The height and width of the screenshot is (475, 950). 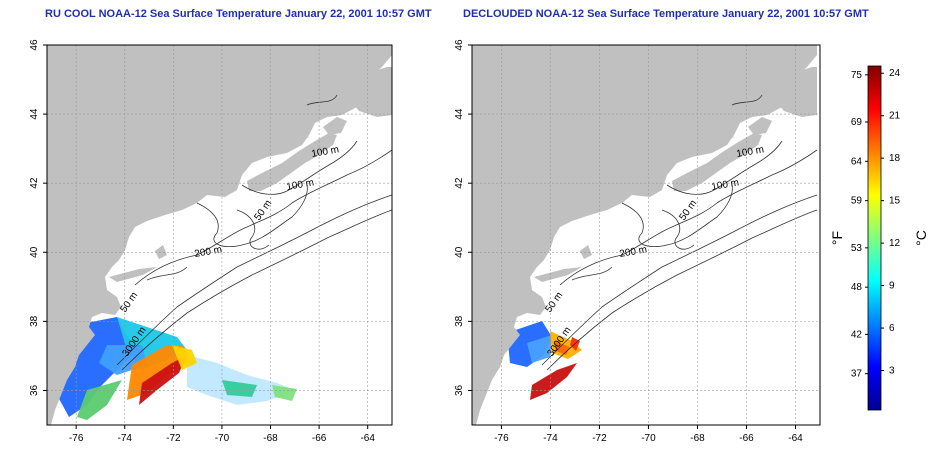 What do you see at coordinates (921, 238) in the screenshot?
I see `celsius-unit-label: °C` at bounding box center [921, 238].